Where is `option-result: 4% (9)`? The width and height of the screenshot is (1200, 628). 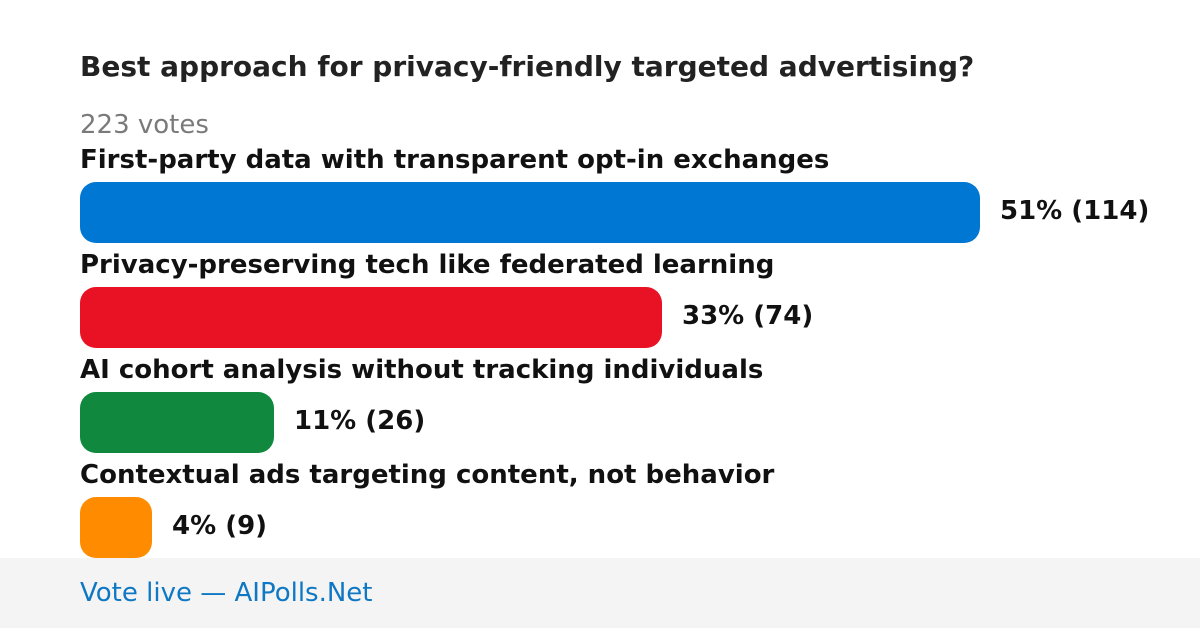
option-result: 4% (9) is located at coordinates (220, 526).